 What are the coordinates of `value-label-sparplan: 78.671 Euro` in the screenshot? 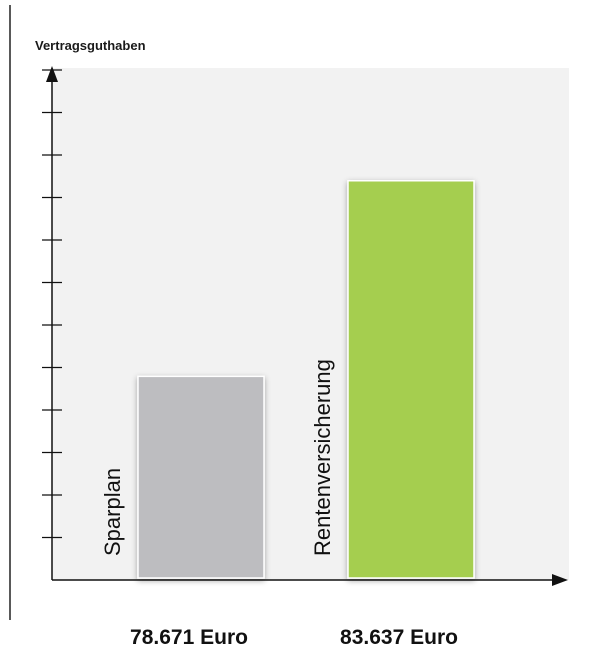 It's located at (189, 637).